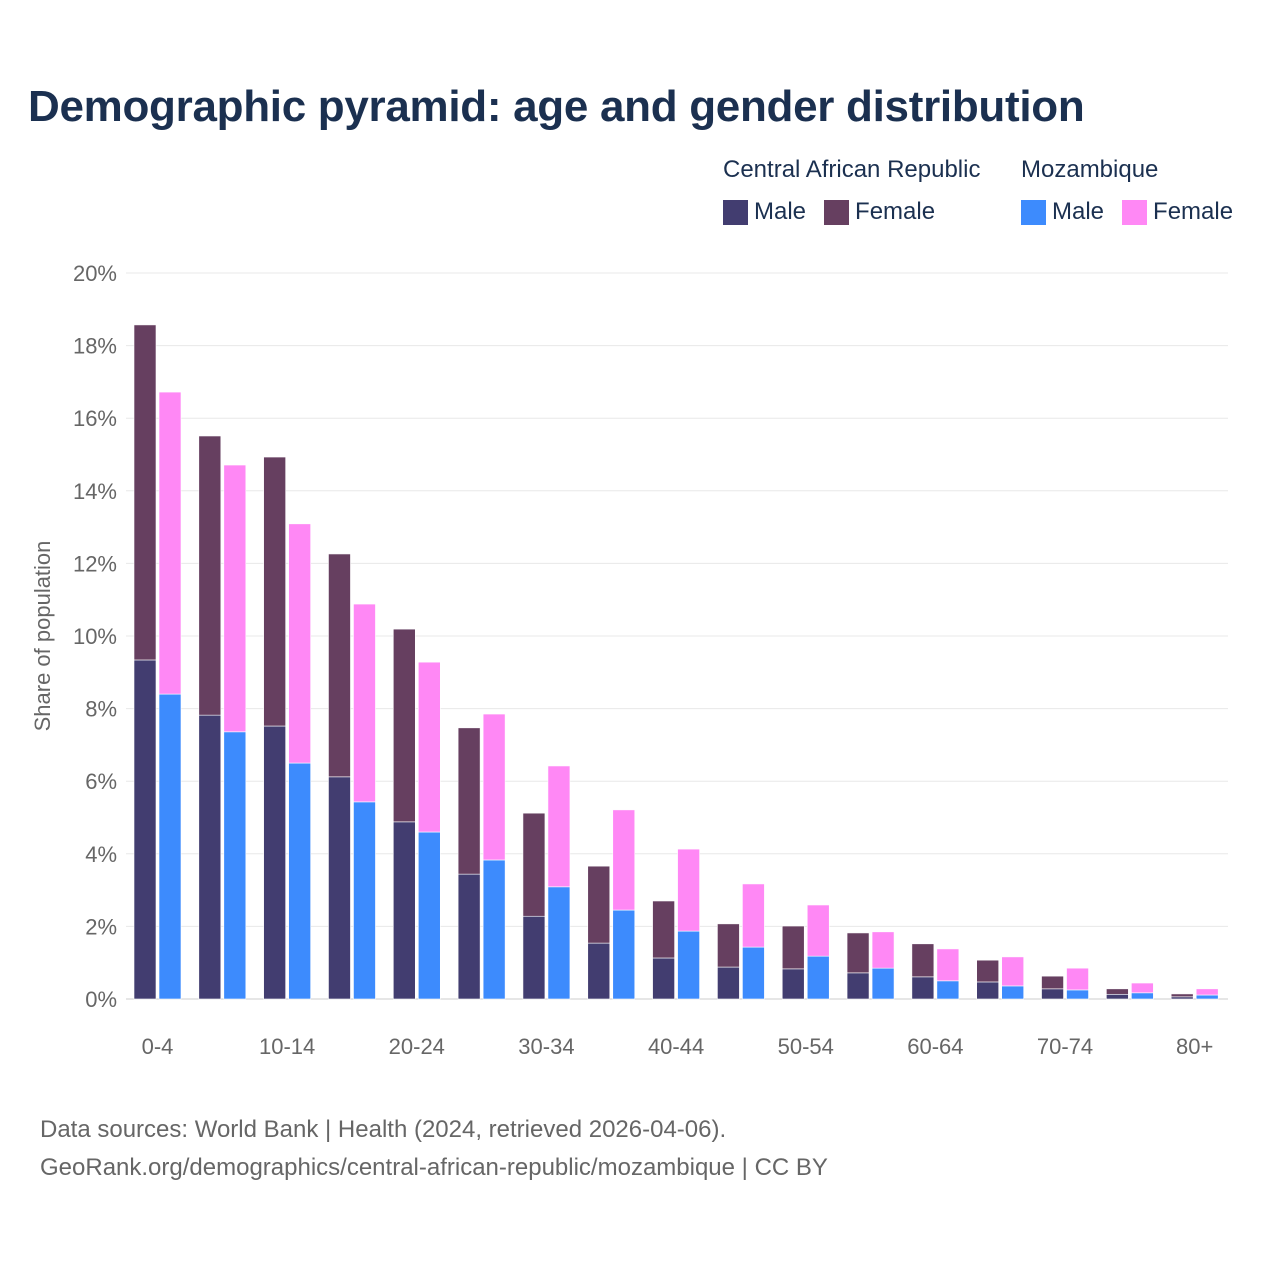 This screenshot has width=1280, height=1280. What do you see at coordinates (287, 1046) in the screenshot?
I see `x-tick-label: 10-14` at bounding box center [287, 1046].